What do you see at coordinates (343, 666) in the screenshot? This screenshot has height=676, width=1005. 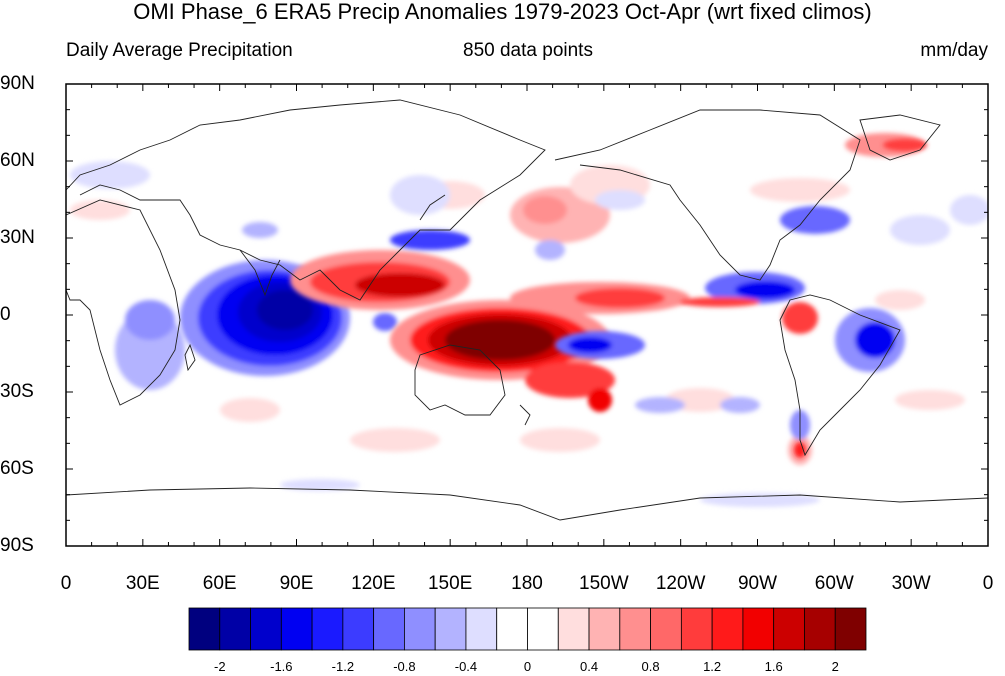 I see `colorbar-label: -1.2` at bounding box center [343, 666].